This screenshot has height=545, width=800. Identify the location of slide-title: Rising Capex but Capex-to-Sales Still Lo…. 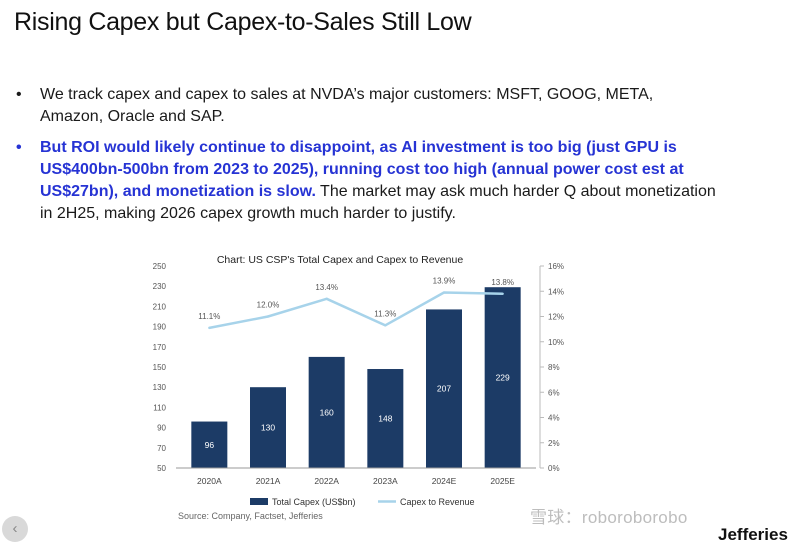
(243, 22).